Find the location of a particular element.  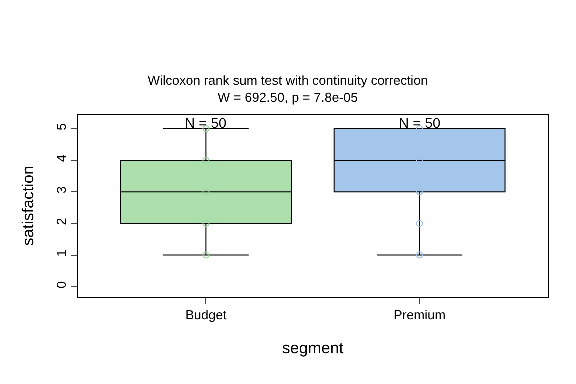

y-tick-label: 5 is located at coordinates (61, 127).